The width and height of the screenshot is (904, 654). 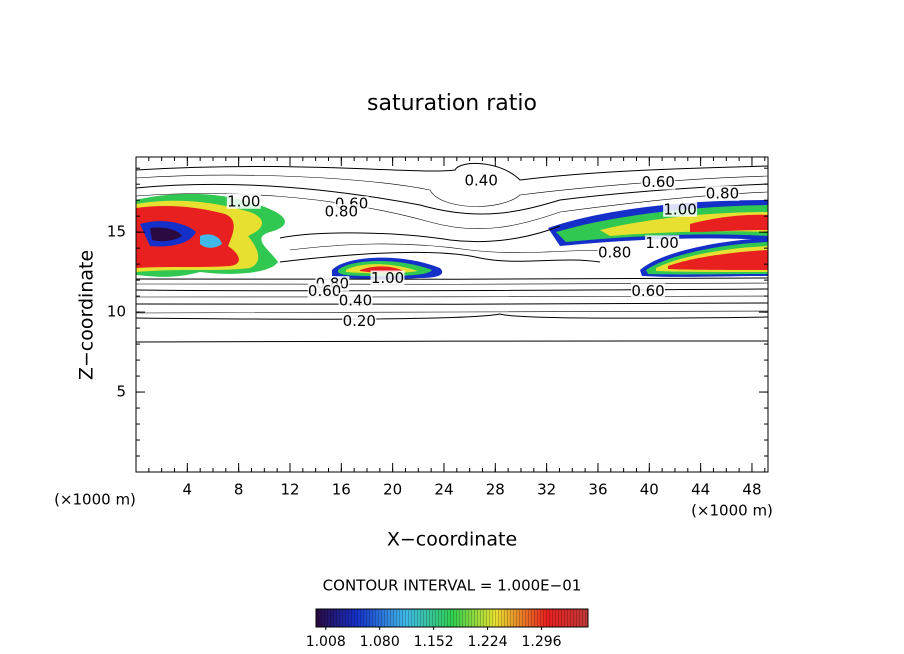 What do you see at coordinates (495, 490) in the screenshot?
I see `x-tick-label: 28` at bounding box center [495, 490].